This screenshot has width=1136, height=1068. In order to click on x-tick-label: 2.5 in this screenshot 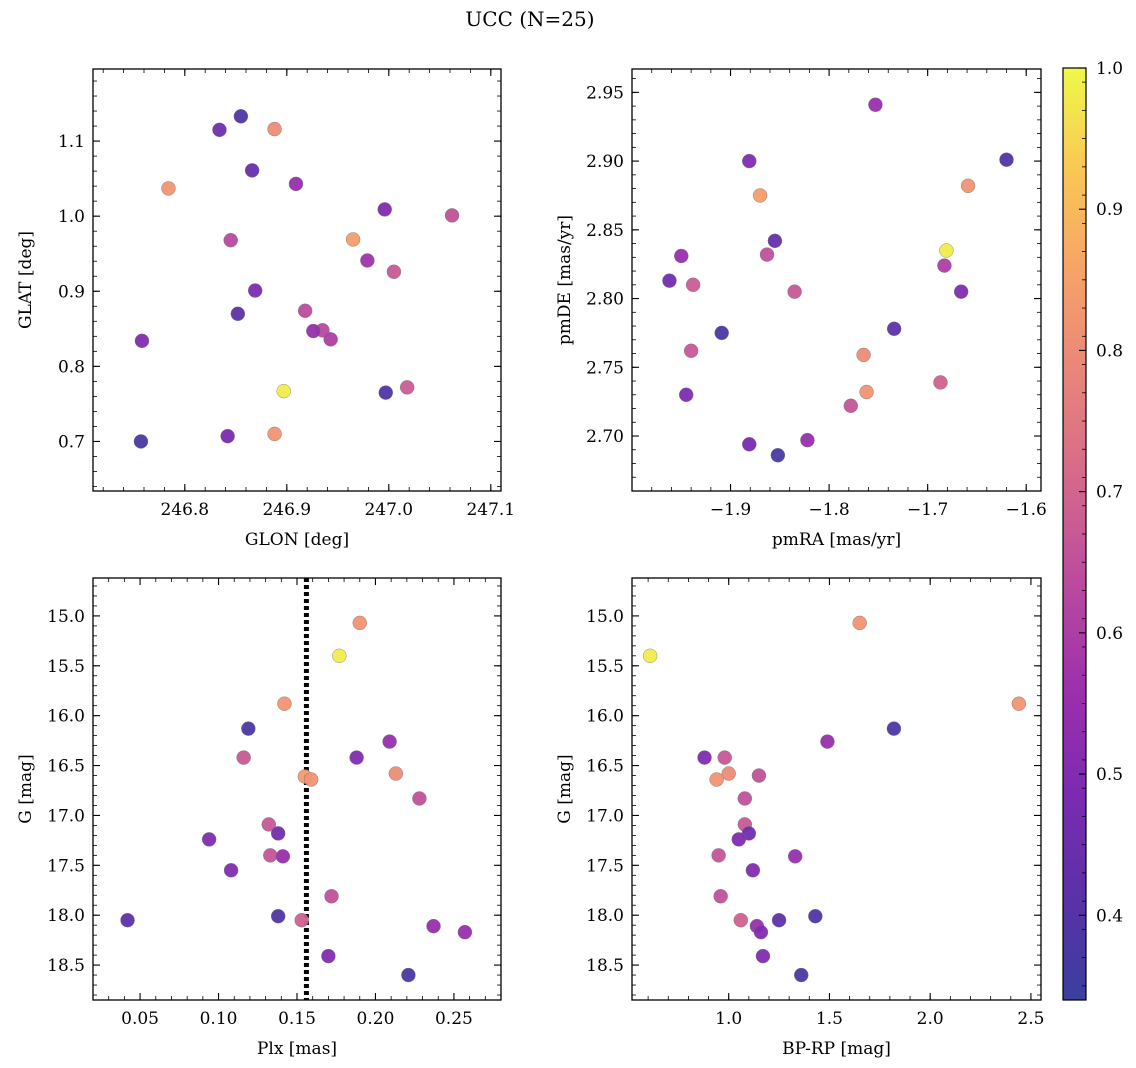, I will do `click(1030, 1019)`.